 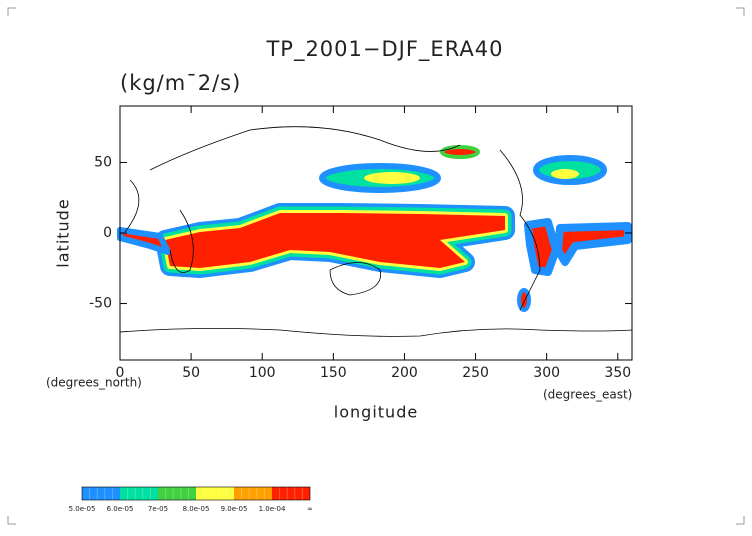 What do you see at coordinates (103, 162) in the screenshot?
I see `y-tick-label: 50` at bounding box center [103, 162].